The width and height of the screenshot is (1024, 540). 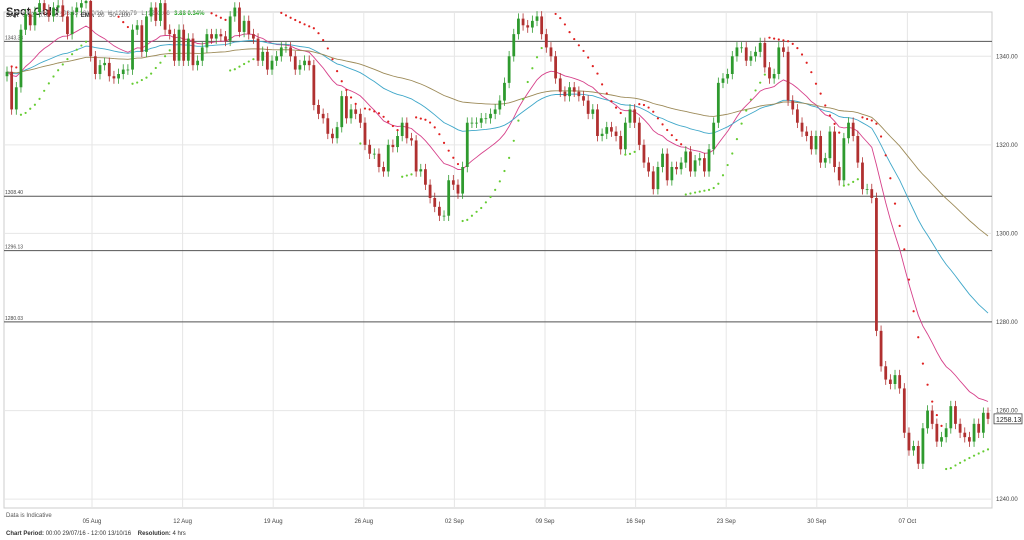 What do you see at coordinates (122, 14) in the screenshot?
I see `quote-high: H: 1261.79` at bounding box center [122, 14].